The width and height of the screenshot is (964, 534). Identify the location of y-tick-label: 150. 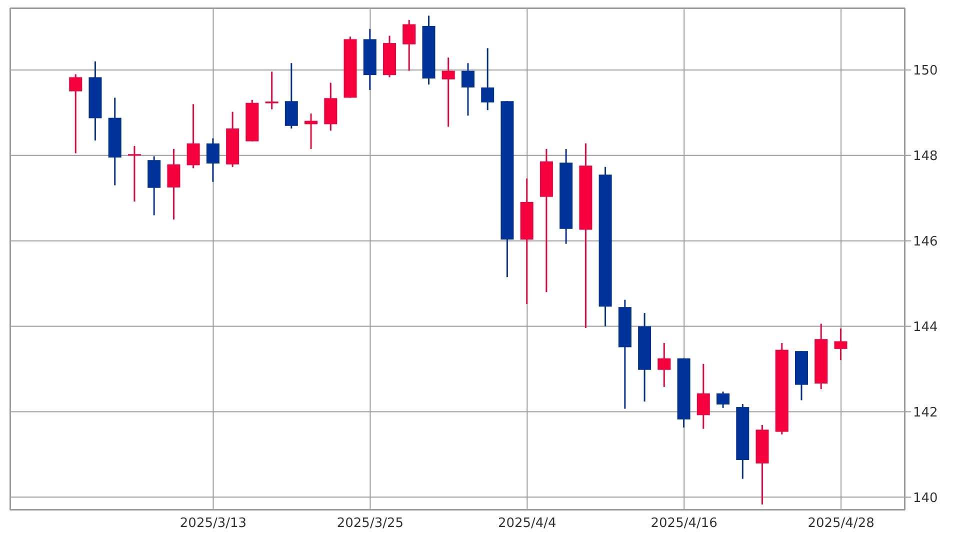
(925, 71).